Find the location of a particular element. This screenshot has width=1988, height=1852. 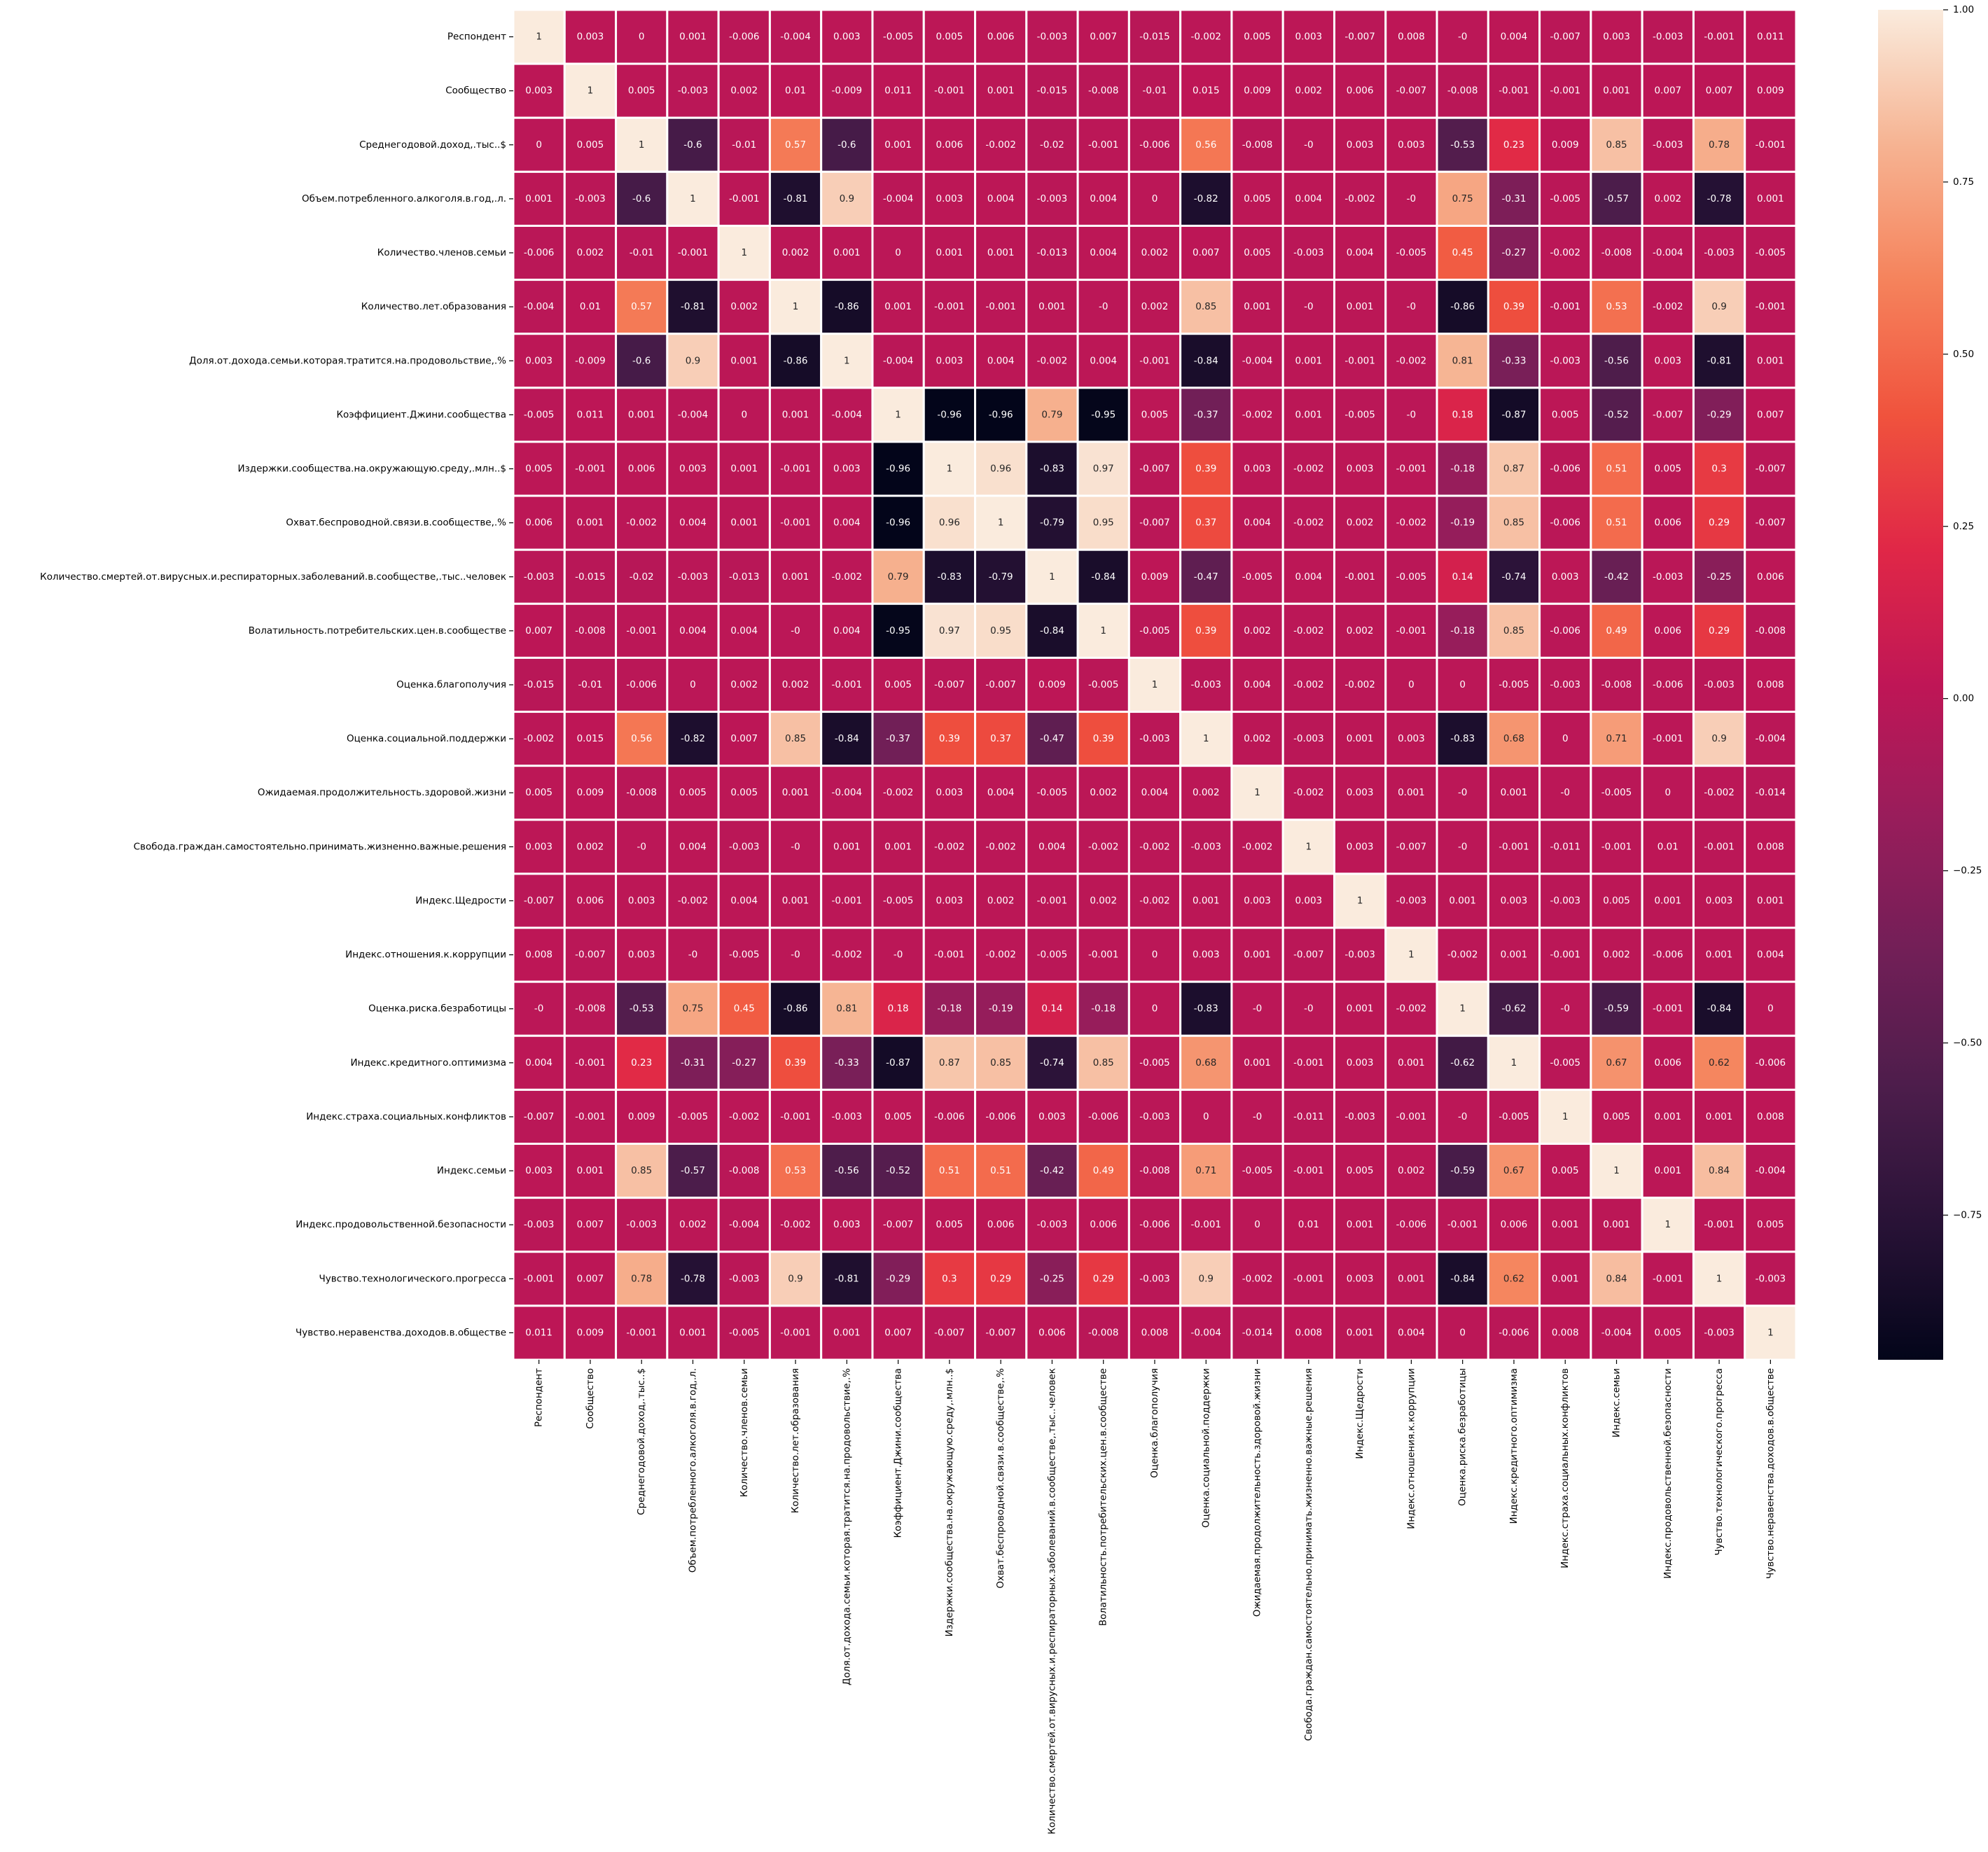

y-tick-label: Индекс.отношения.к.коррупции is located at coordinates (425, 955).